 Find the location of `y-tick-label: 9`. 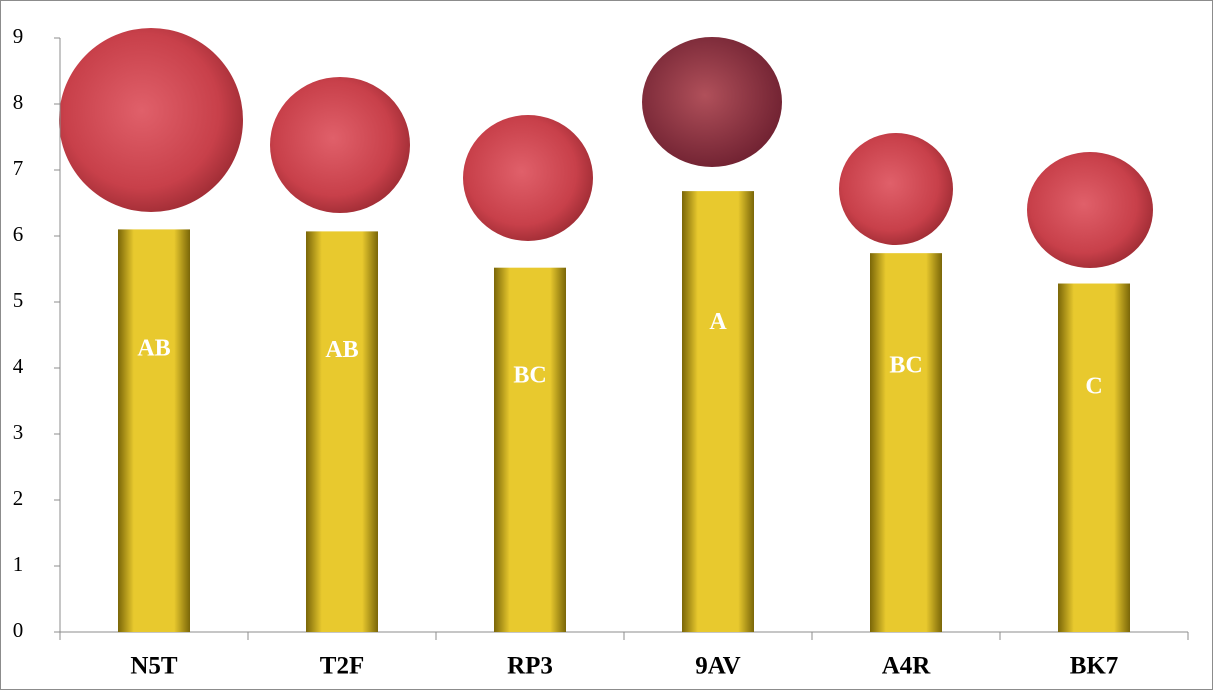

y-tick-label: 9 is located at coordinates (18, 36).